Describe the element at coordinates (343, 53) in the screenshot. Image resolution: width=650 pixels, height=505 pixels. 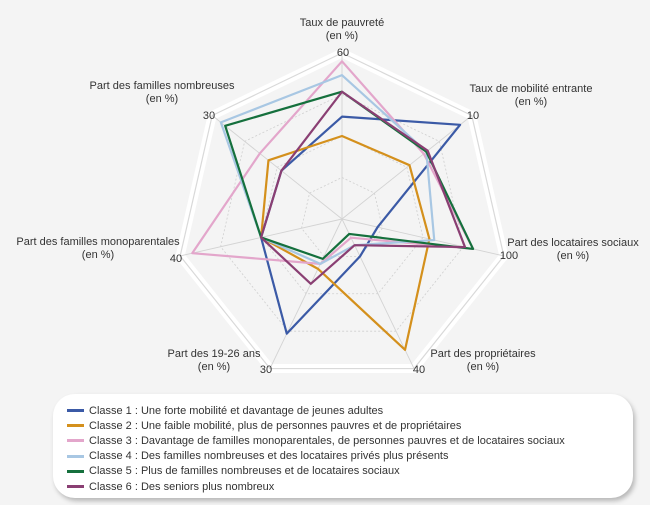
I see `axis-max-tick-1: 60` at that location.